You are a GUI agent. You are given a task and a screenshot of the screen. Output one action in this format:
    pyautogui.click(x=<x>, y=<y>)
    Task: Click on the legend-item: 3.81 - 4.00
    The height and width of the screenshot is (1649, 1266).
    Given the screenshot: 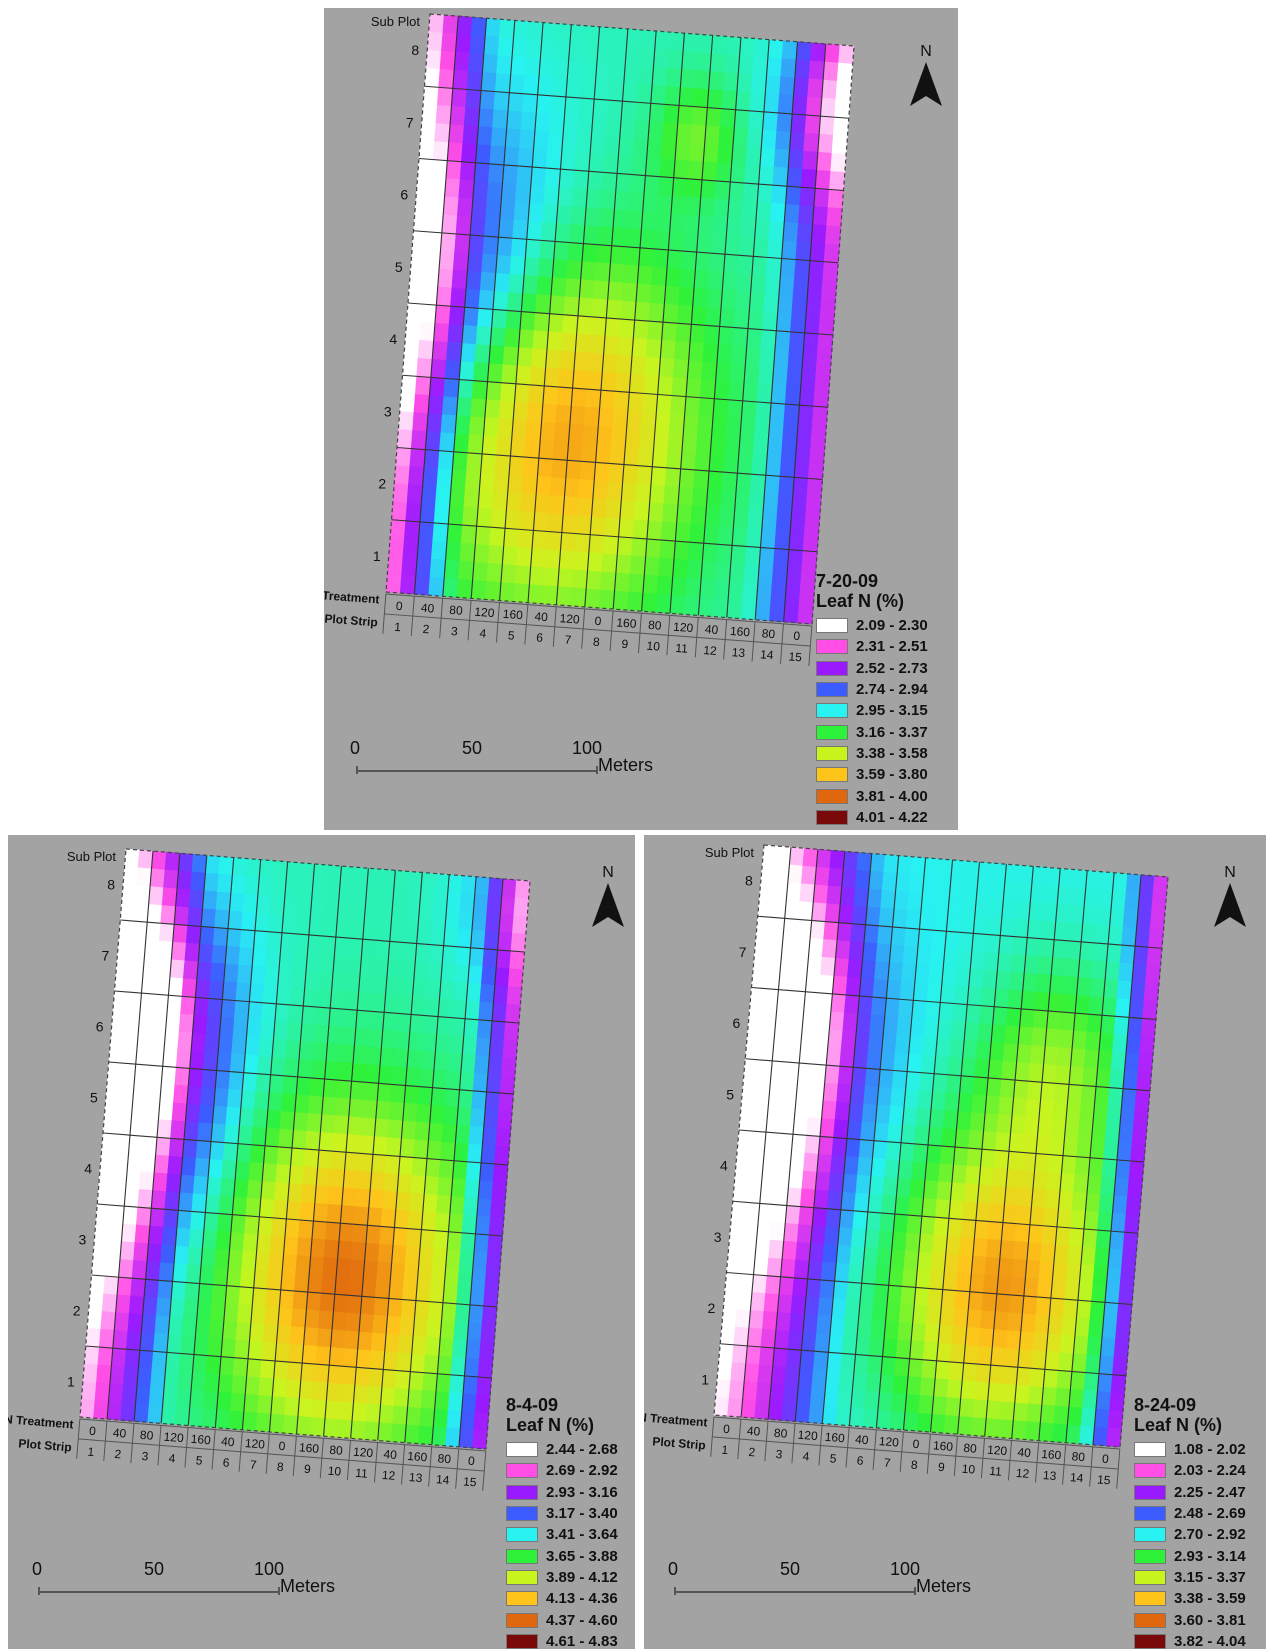 What is the action you would take?
    pyautogui.click(x=872, y=795)
    